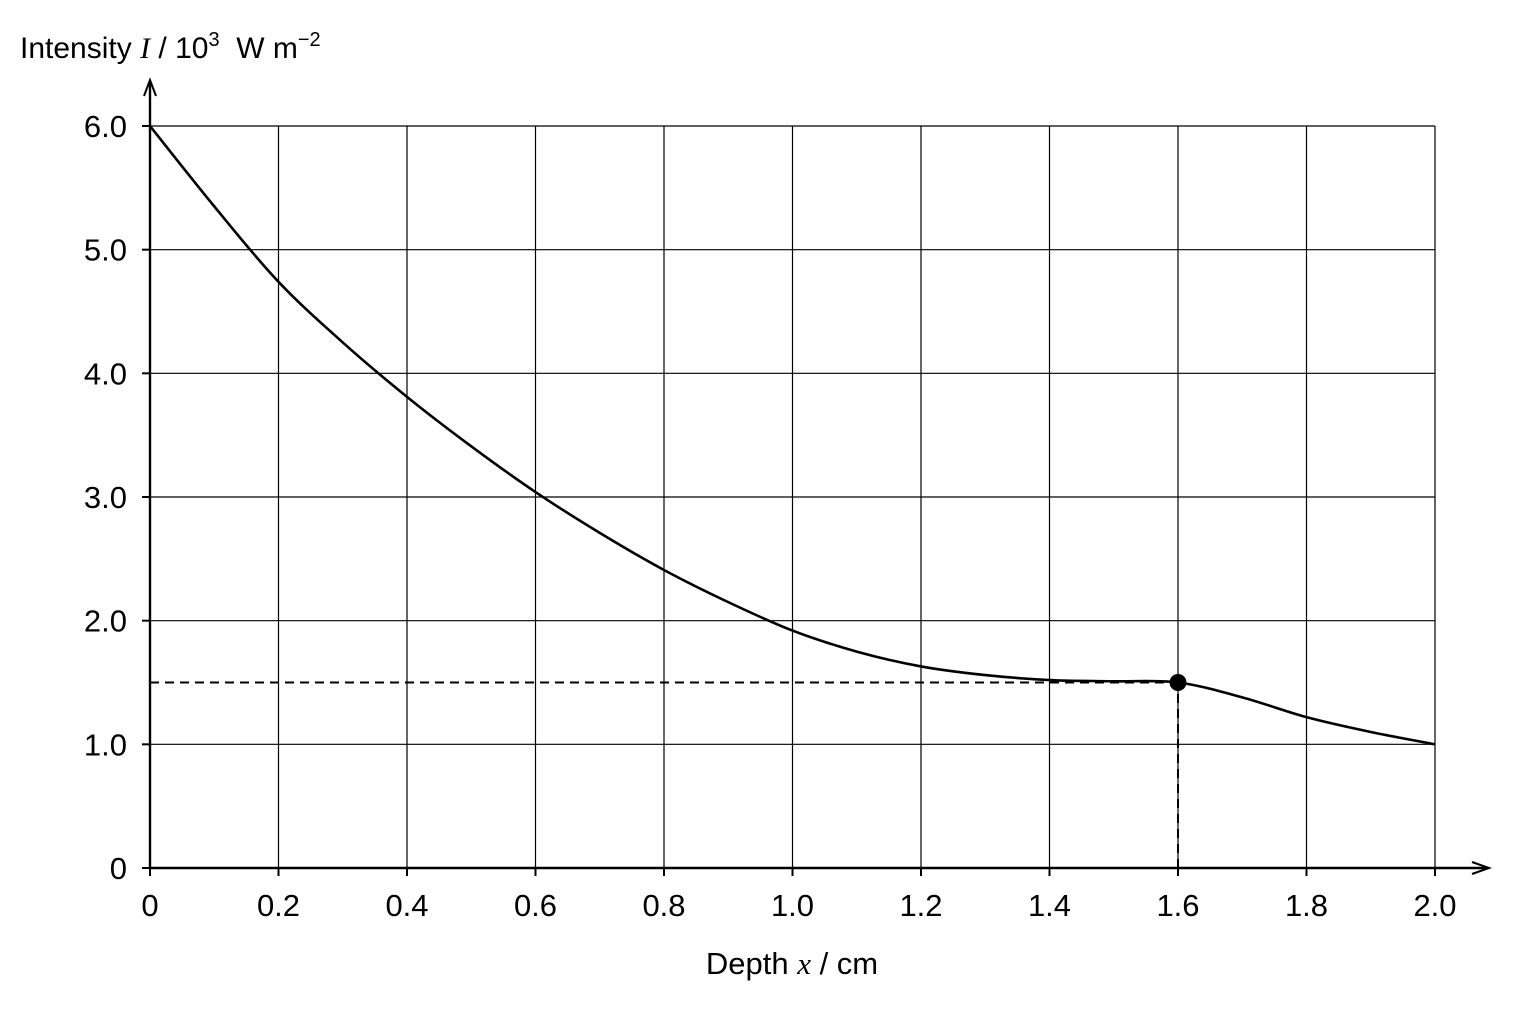 This screenshot has height=1024, width=1536. What do you see at coordinates (1482, 868) in the screenshot?
I see `x-axis-arrow` at bounding box center [1482, 868].